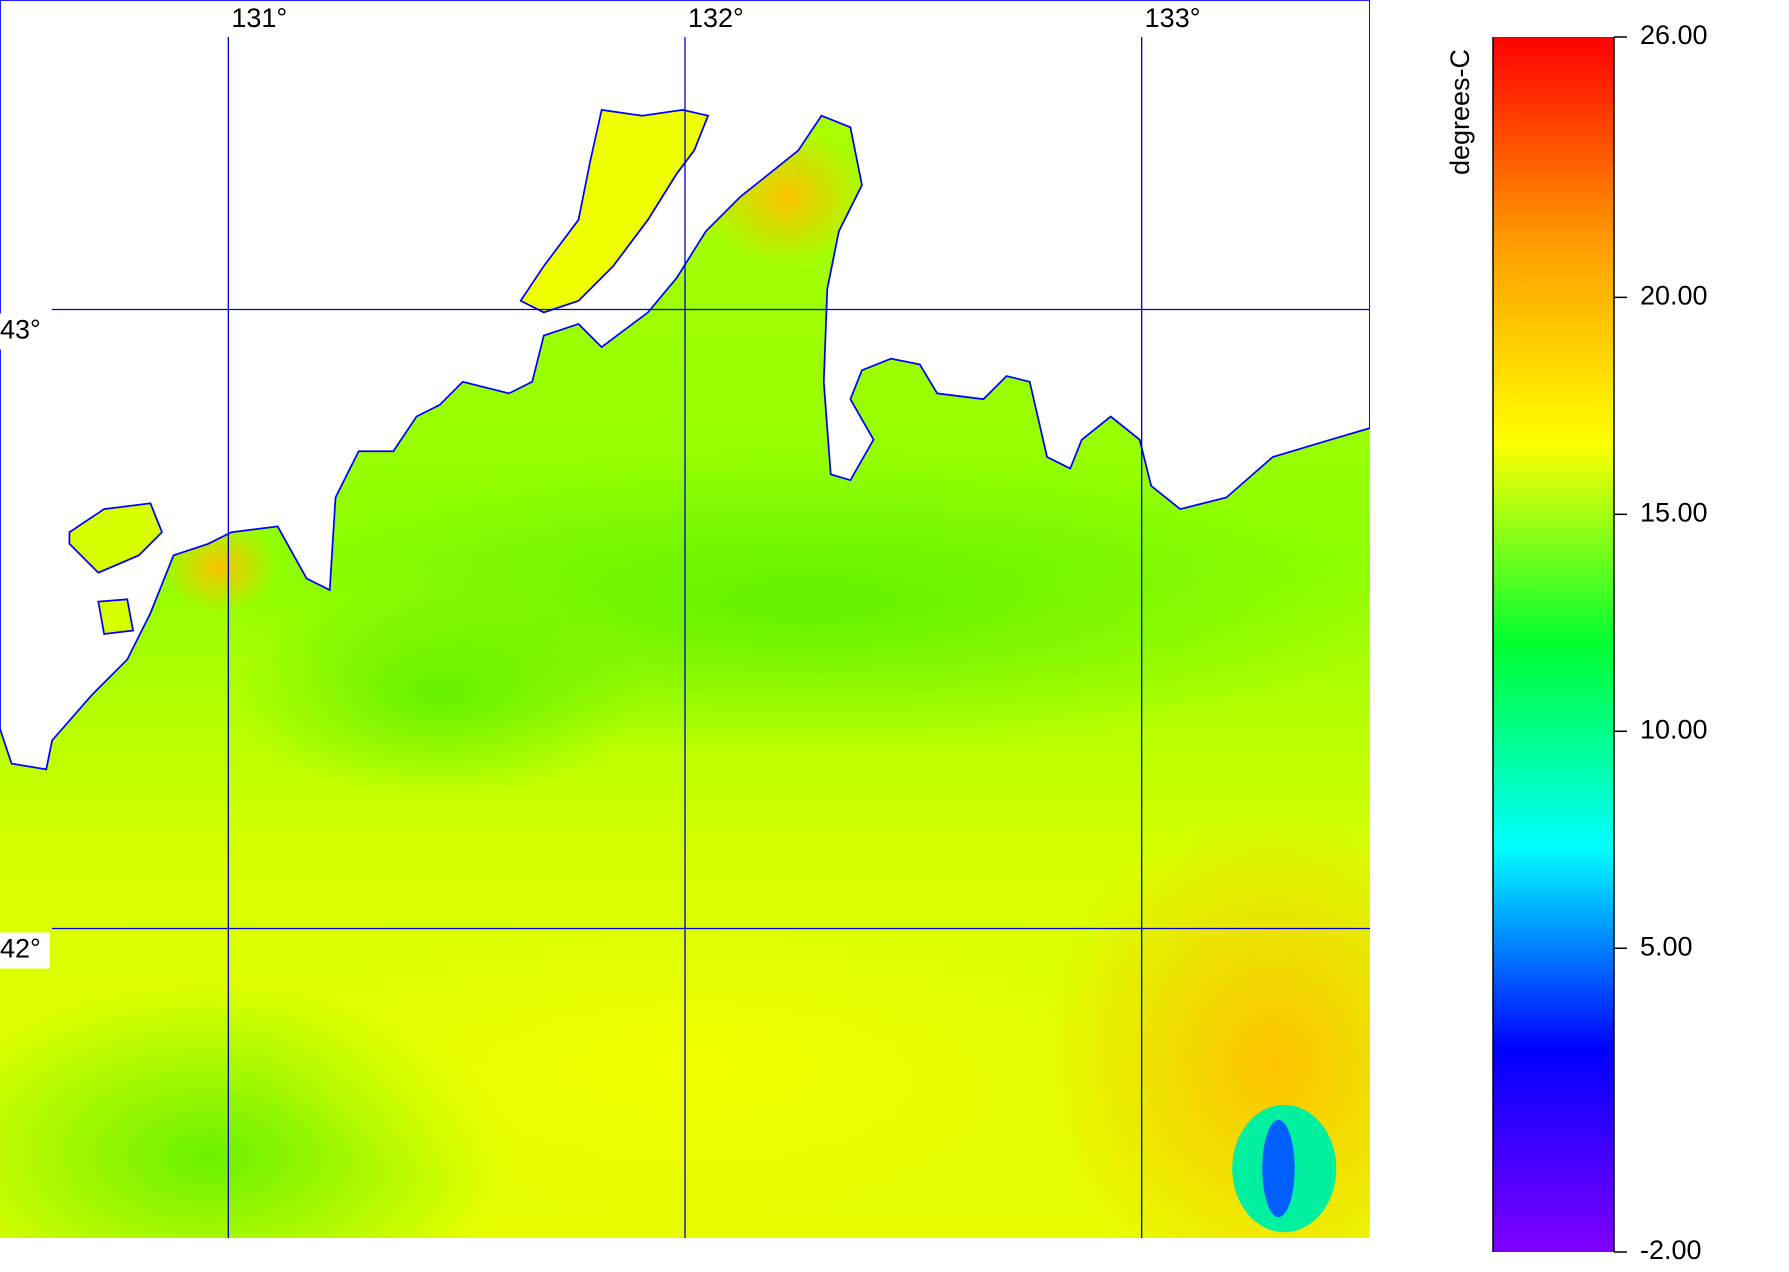 The image size is (1789, 1272). Describe the element at coordinates (716, 18) in the screenshot. I see `longitude-label: 132°` at that location.